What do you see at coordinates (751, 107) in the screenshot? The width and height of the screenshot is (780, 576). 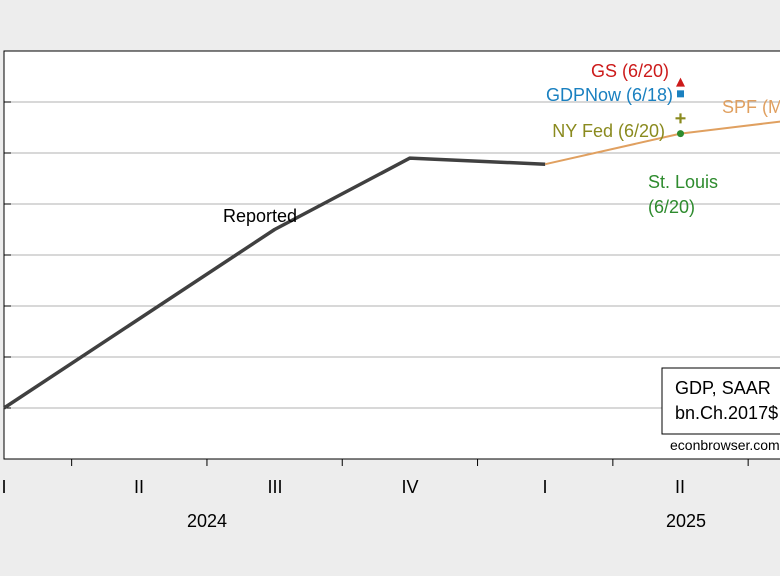 I see `label-spf: SPF (M` at bounding box center [751, 107].